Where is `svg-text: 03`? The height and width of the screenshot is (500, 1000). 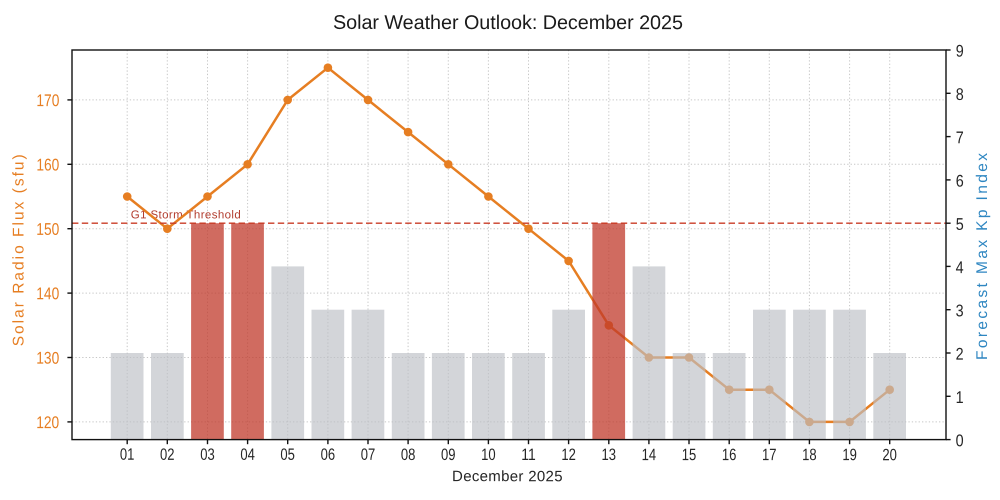 svg-text: 03 is located at coordinates (207, 455).